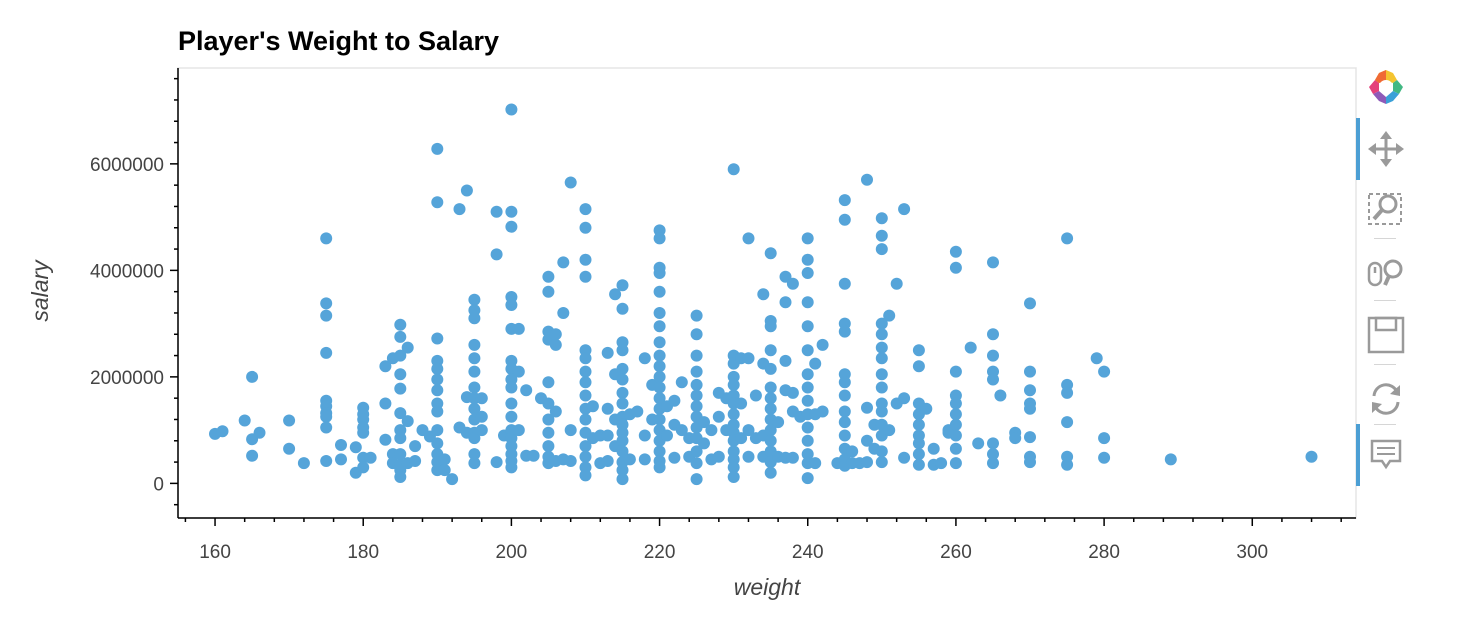 The height and width of the screenshot is (628, 1474). What do you see at coordinates (127, 271) in the screenshot?
I see `y-tick-label: 4000000` at bounding box center [127, 271].